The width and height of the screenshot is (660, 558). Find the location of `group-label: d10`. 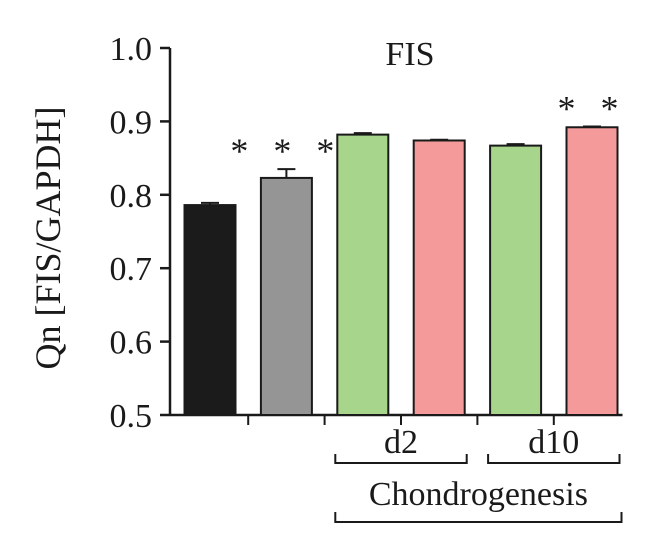

group-label: d10 is located at coordinates (553, 442).